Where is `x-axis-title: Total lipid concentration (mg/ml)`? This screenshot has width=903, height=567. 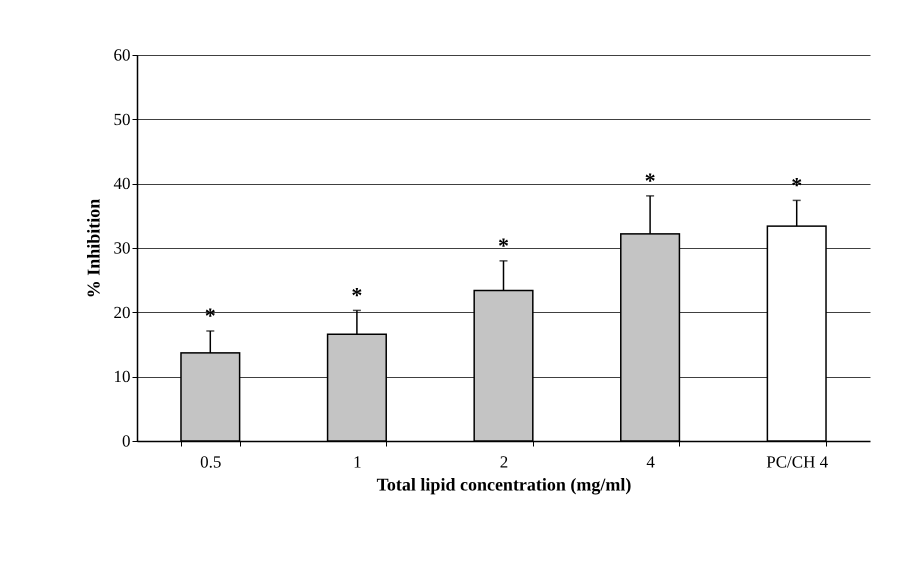
x-axis-title: Total lipid concentration (mg/ml) is located at coordinates (504, 484).